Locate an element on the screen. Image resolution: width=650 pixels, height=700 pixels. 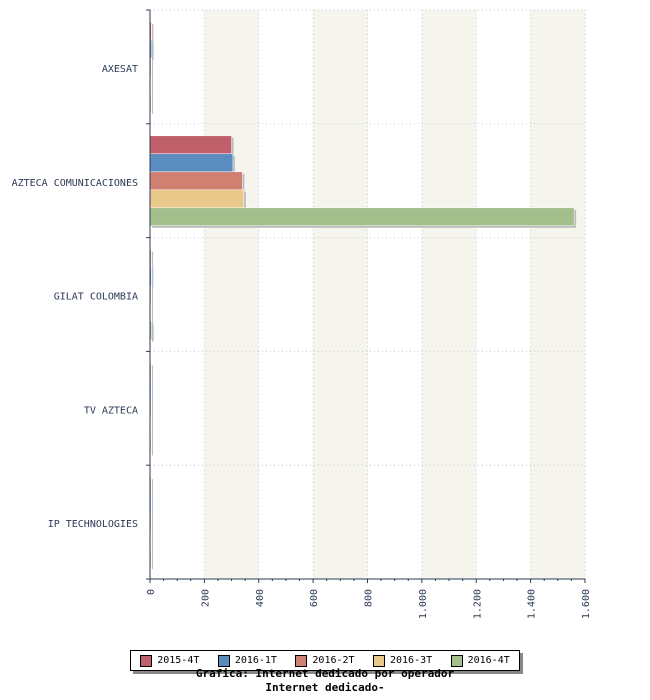
category-label: IP TECHNOLOGIES is located at coordinates (93, 524).